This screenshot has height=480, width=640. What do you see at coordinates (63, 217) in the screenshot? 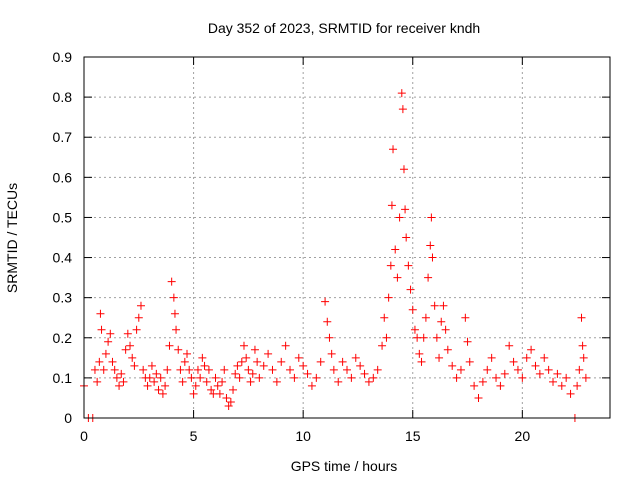
I see `y-tick-label: 0.5` at bounding box center [63, 217].